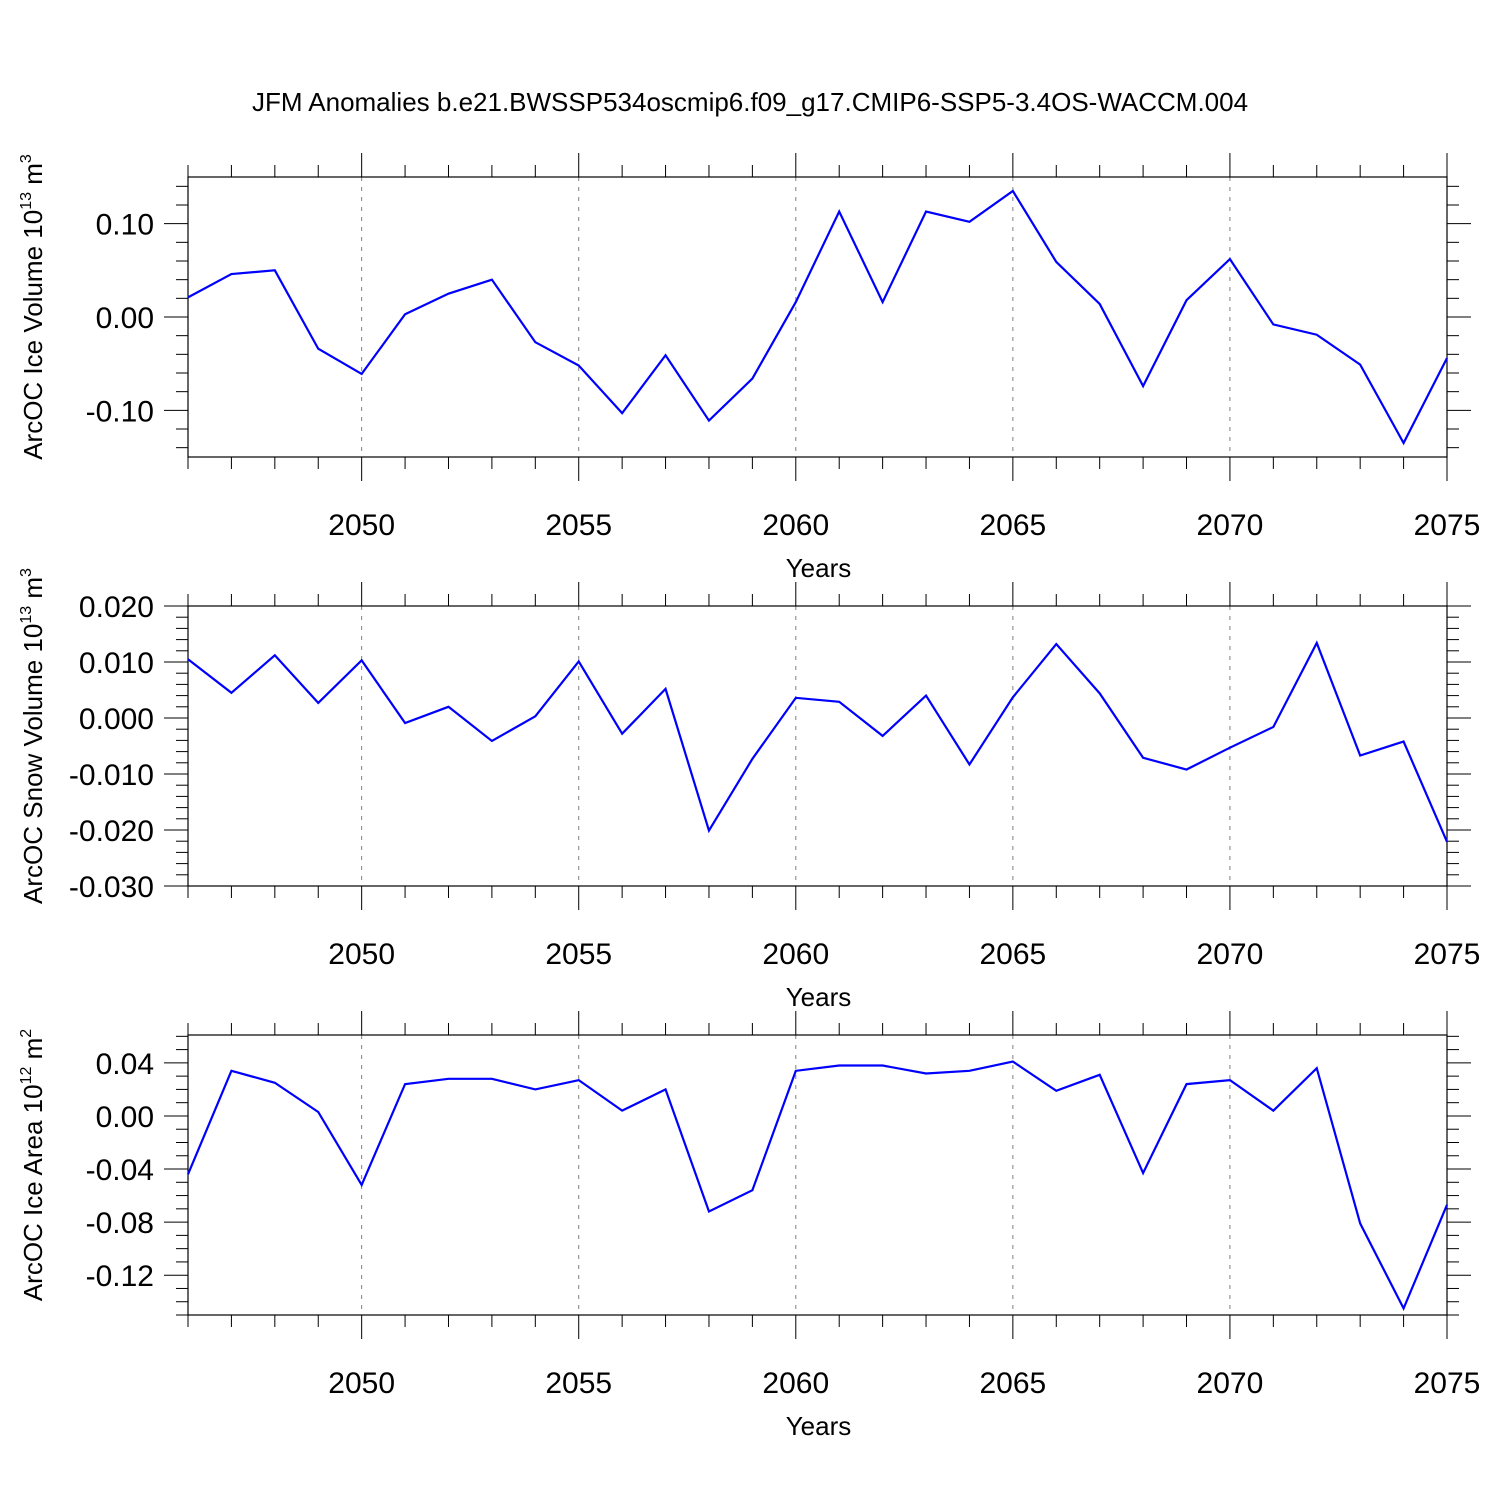 The height and width of the screenshot is (1500, 1500). I want to click on y-tick-label: 0.04, so click(125, 1064).